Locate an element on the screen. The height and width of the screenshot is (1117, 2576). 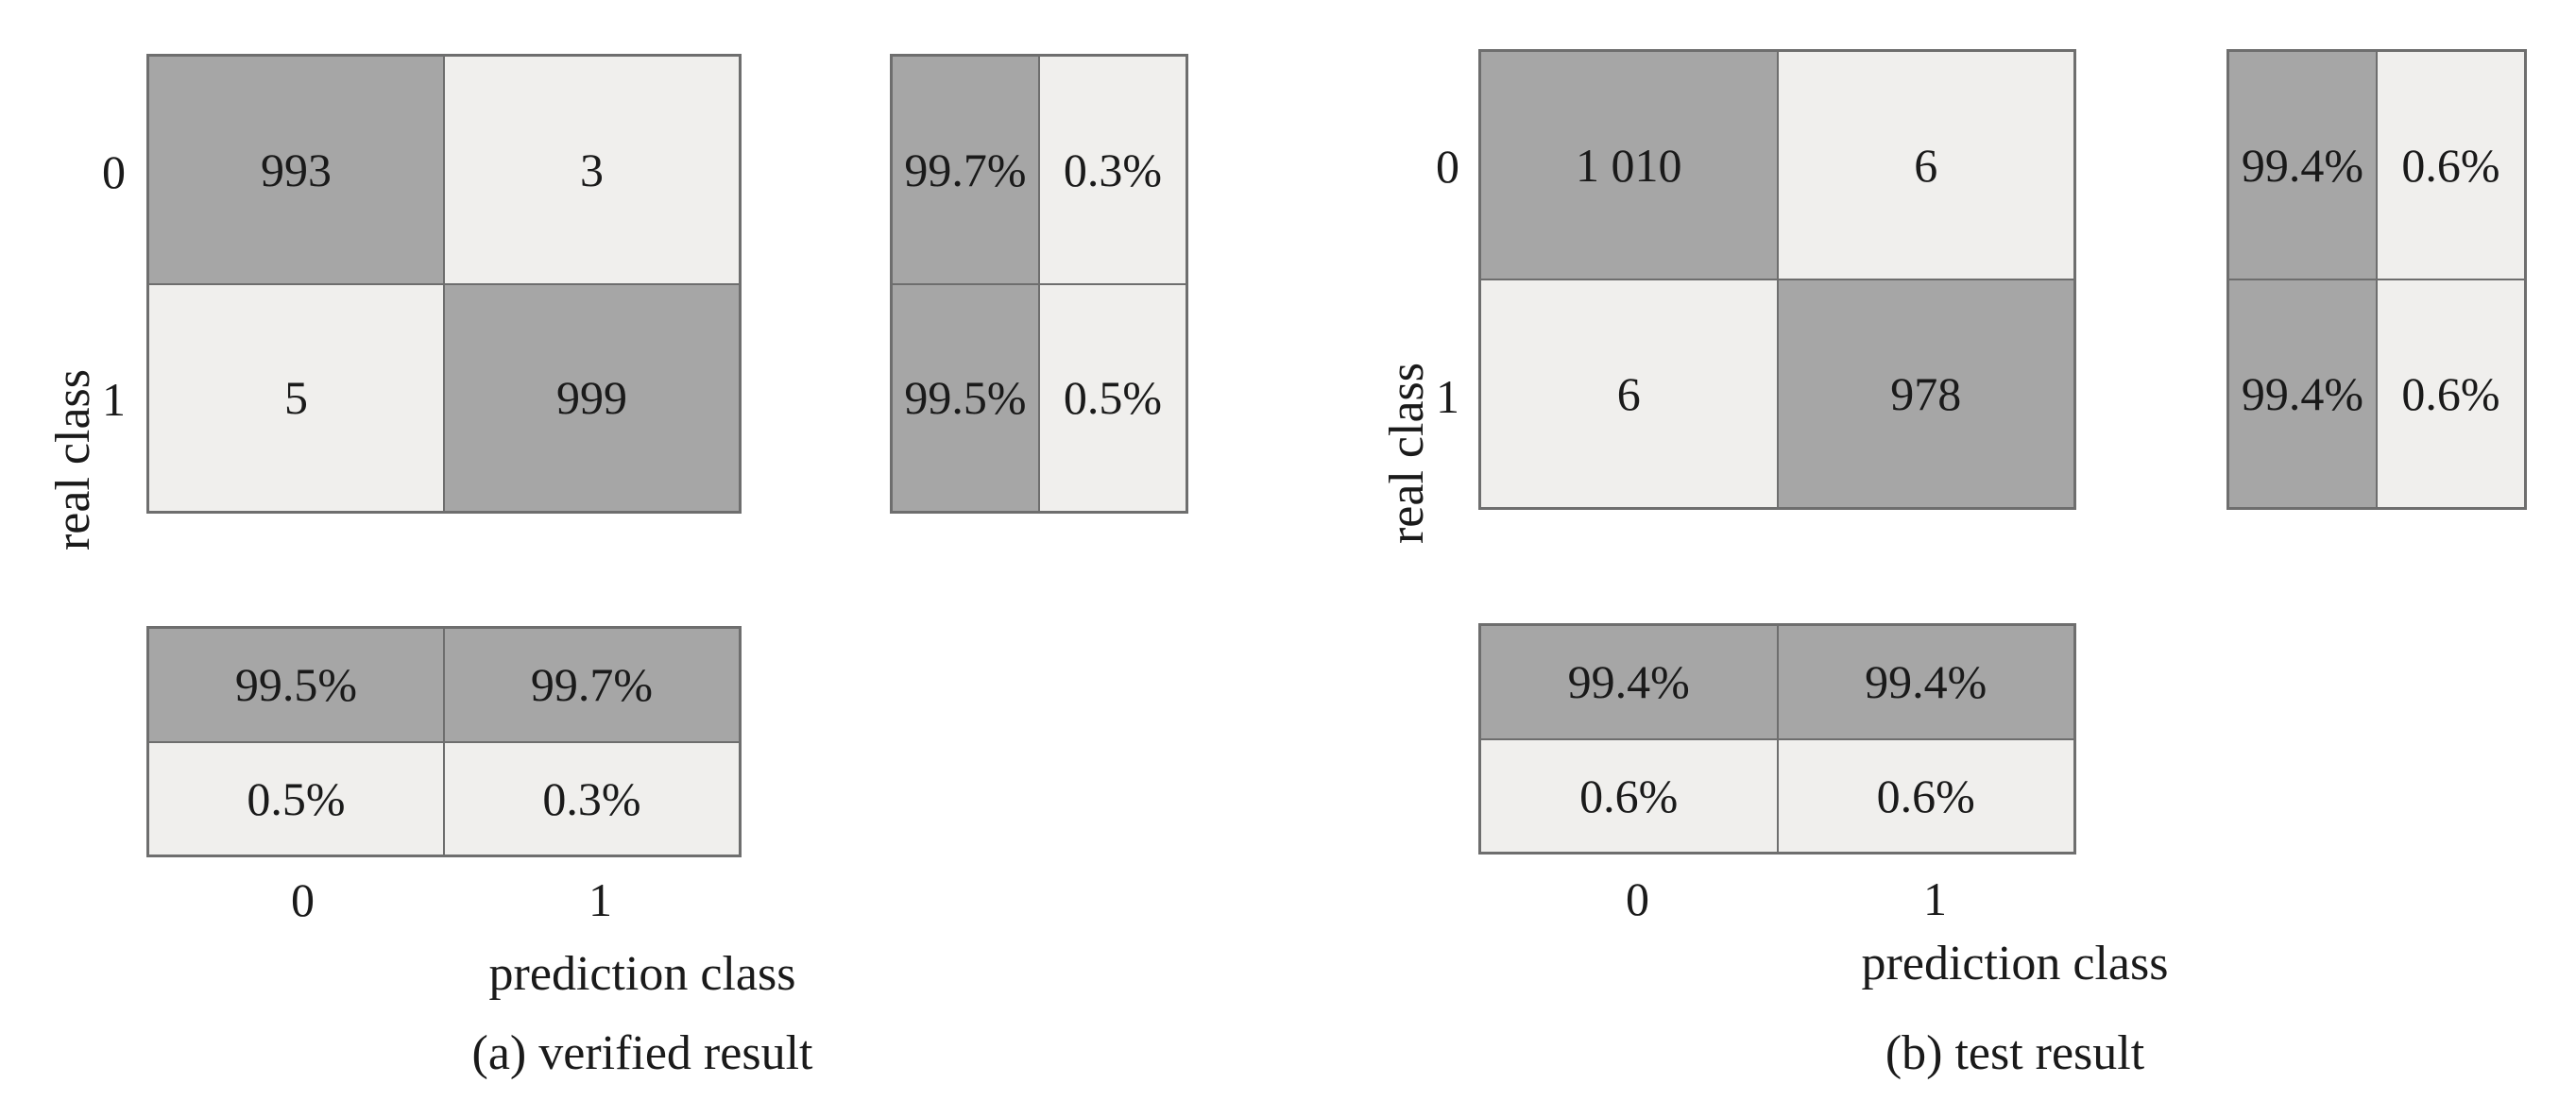
col-percent-cell-0-1: 99.7% is located at coordinates (592, 685).